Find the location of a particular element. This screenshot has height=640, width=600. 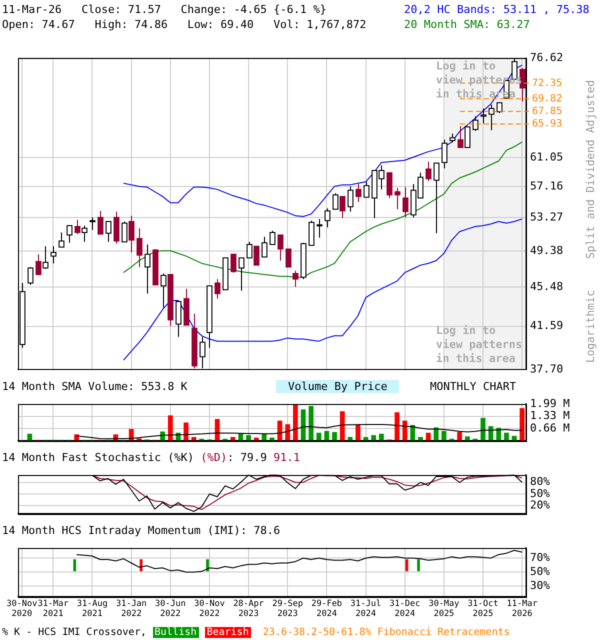

text: Logarithmic is located at coordinates (590, 326).